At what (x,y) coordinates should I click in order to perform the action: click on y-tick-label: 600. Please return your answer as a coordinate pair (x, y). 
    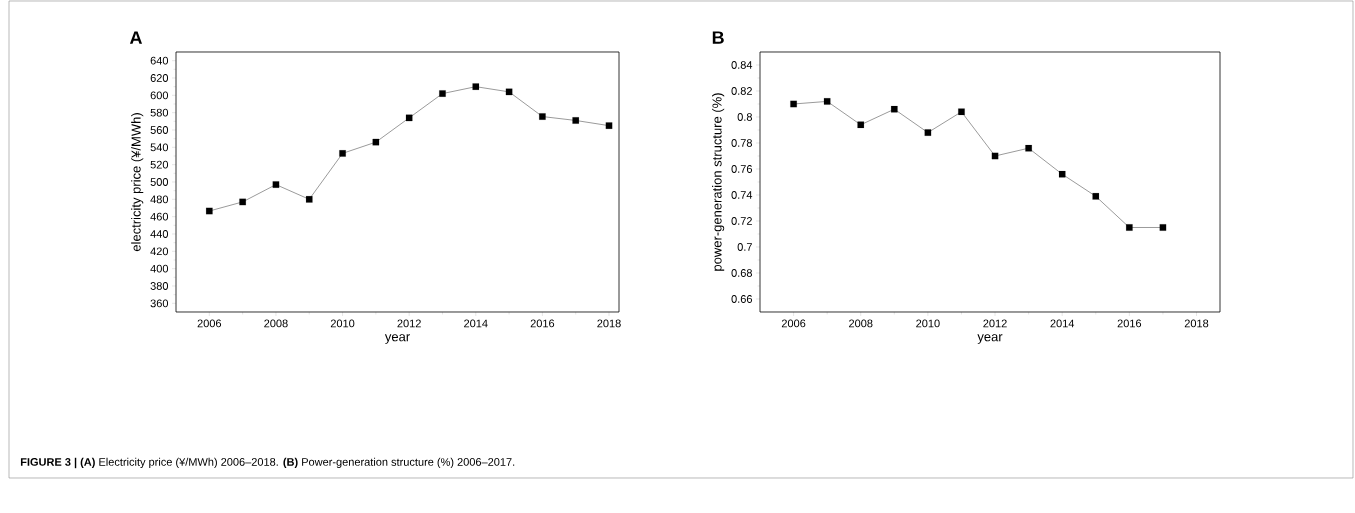
    Looking at the image, I should click on (159, 95).